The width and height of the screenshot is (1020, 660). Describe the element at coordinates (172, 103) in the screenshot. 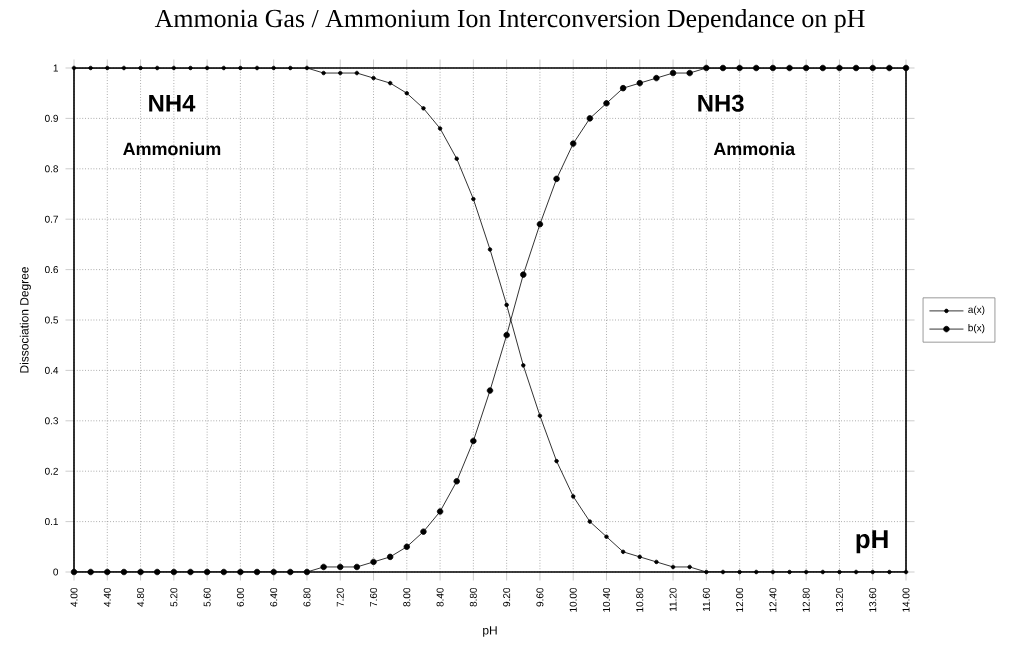

I see `annotation: NH4` at that location.